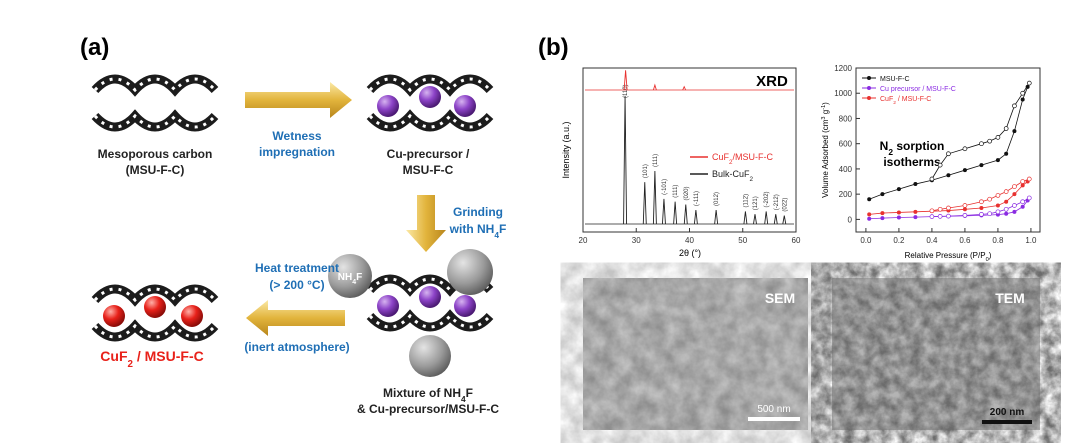 This screenshot has height=443, width=1076. What do you see at coordinates (773, 409) in the screenshot?
I see `scale-label: 500 nm` at bounding box center [773, 409].